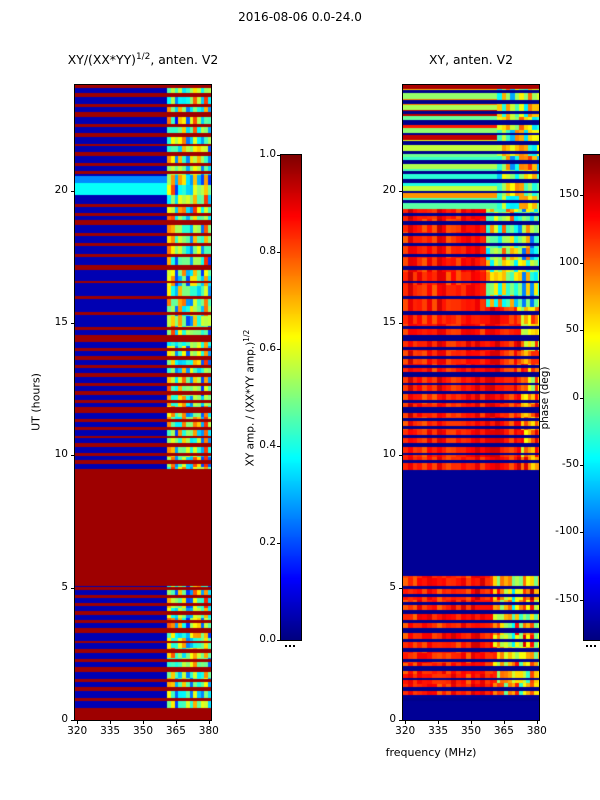  What do you see at coordinates (300, 17) in the screenshot?
I see `figure-title: 2016-08-06 0.0-24.0` at bounding box center [300, 17].